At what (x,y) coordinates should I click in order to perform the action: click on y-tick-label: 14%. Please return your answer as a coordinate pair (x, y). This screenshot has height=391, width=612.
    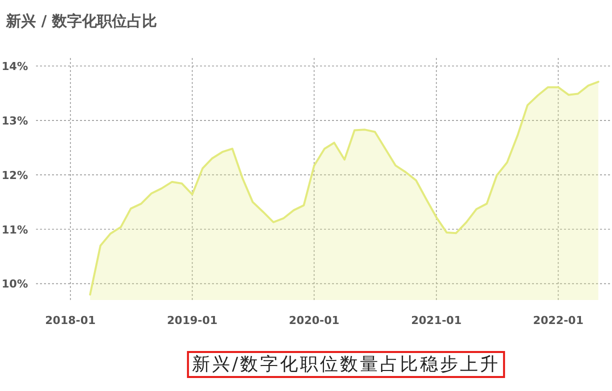
    Looking at the image, I should click on (15, 66).